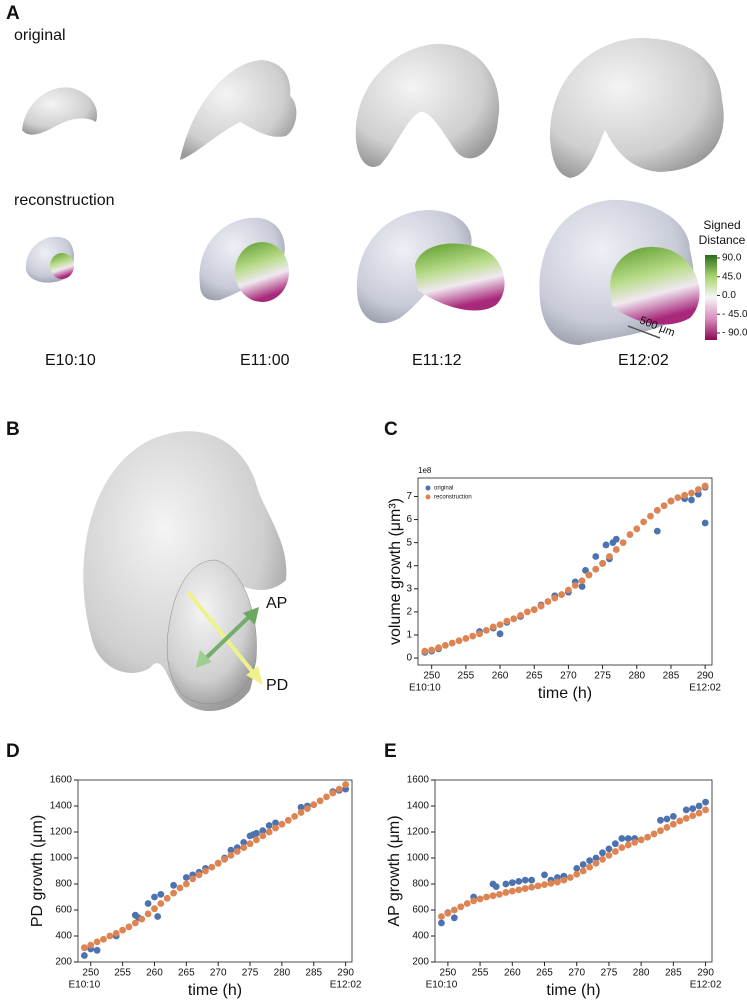 Image resolution: width=747 pixels, height=1003 pixels. I want to click on colorbar-tick-label: - 90.0, so click(734, 333).